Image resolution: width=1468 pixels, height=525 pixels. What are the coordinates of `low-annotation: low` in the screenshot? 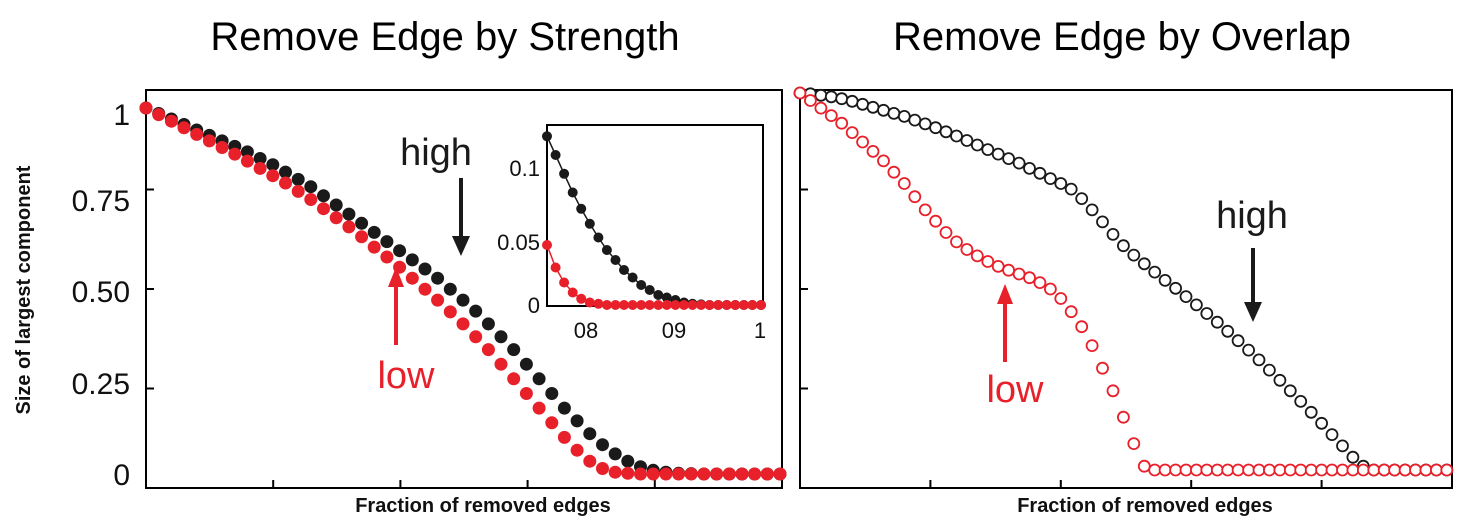 It's located at (406, 376).